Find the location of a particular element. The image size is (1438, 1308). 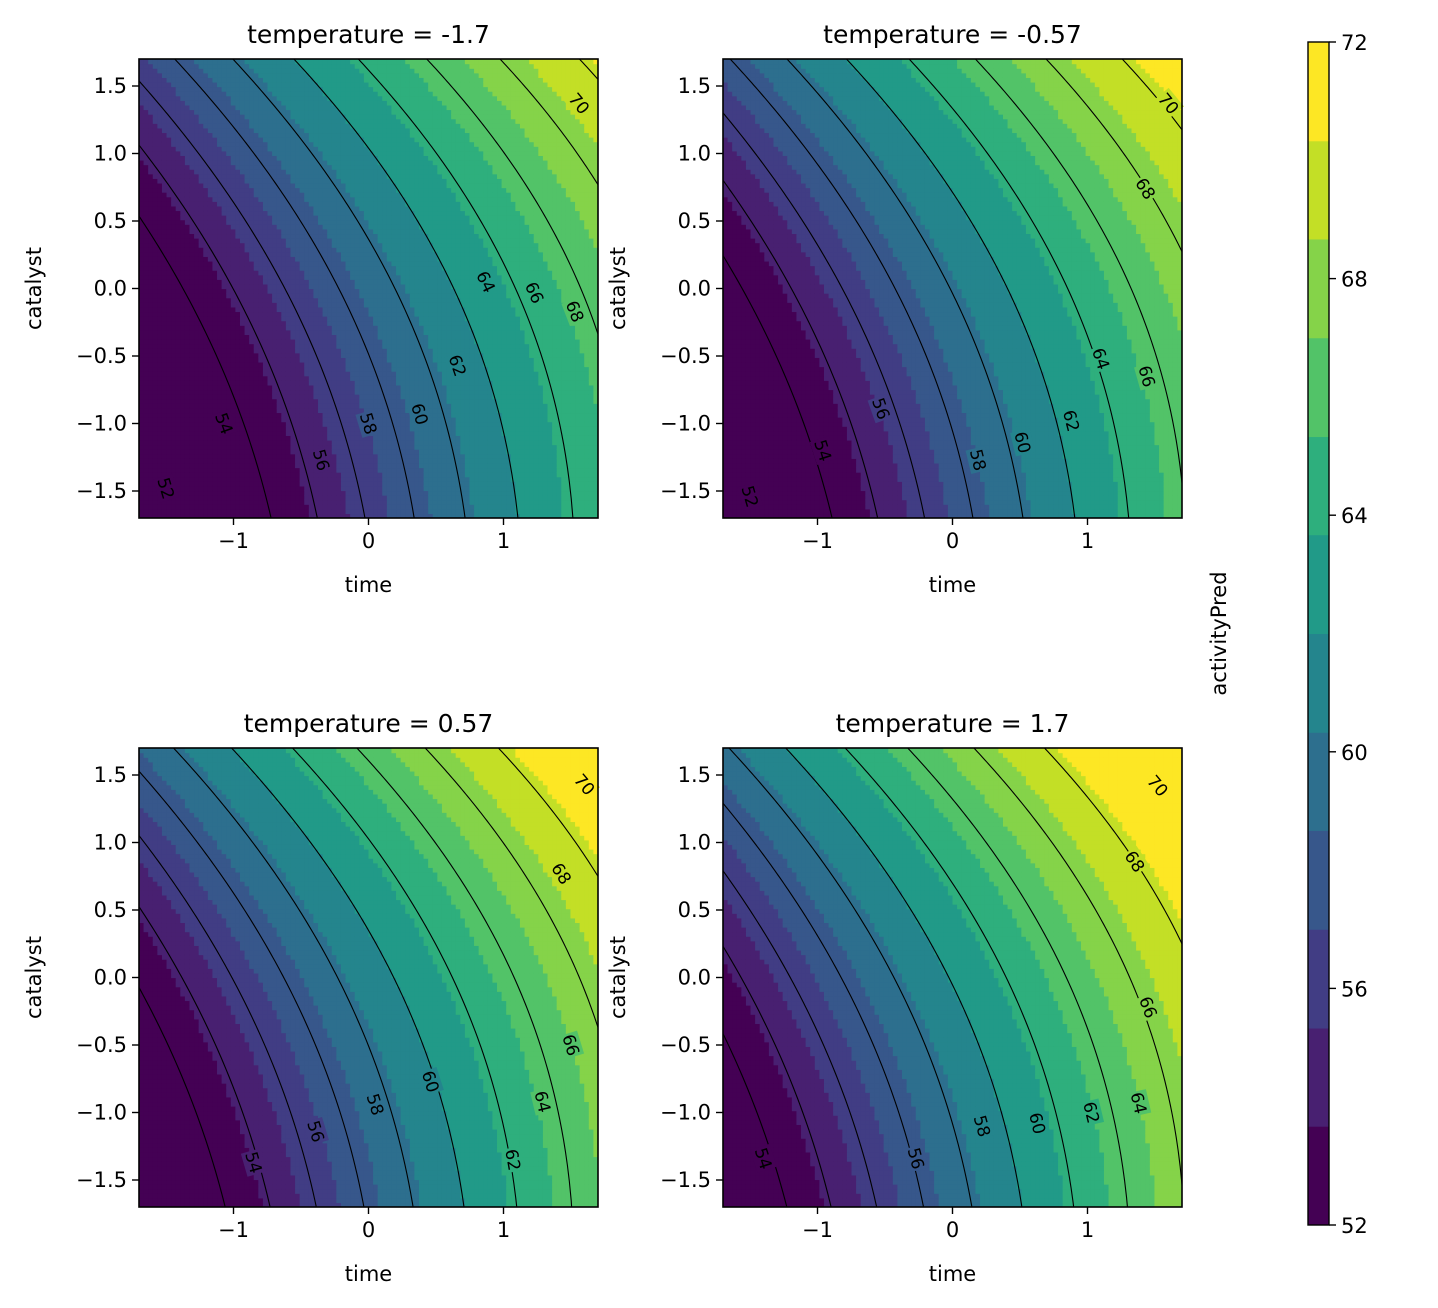

contour-label: 54 is located at coordinates (823, 450).